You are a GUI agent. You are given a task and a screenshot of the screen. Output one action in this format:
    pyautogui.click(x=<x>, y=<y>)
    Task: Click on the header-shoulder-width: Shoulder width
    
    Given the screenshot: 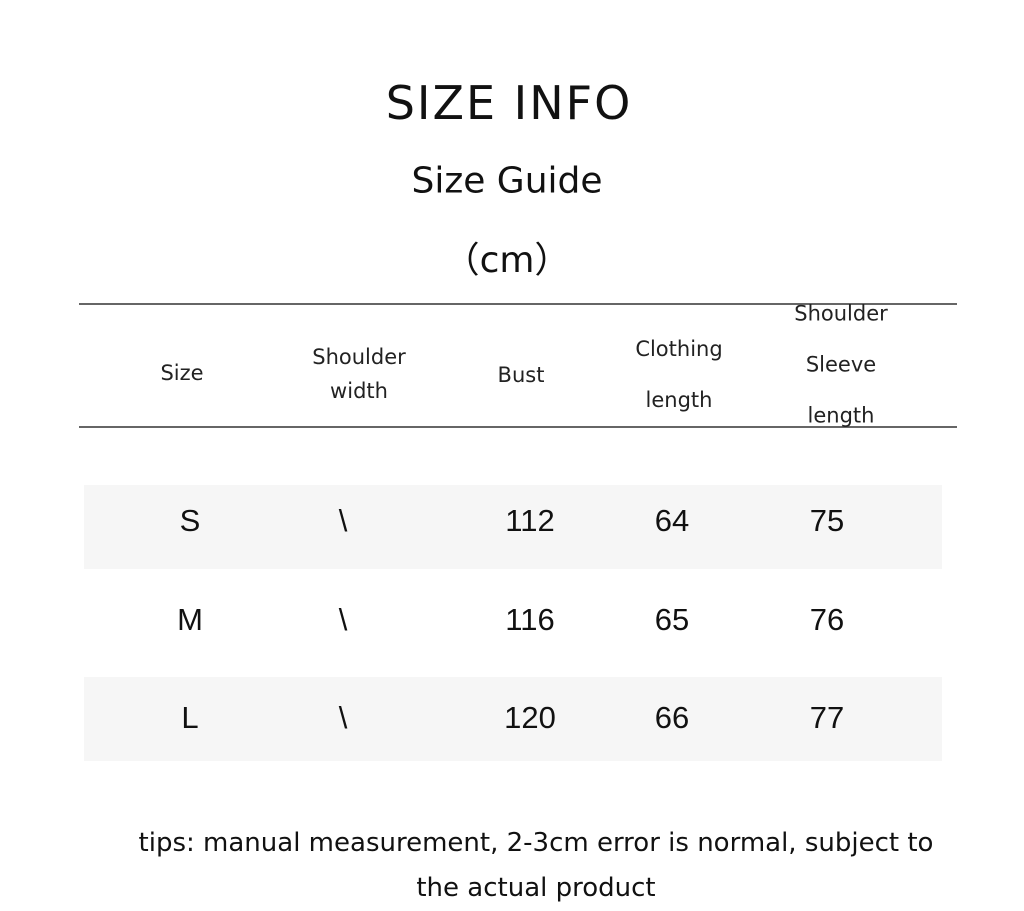 What is the action you would take?
    pyautogui.click(x=359, y=374)
    